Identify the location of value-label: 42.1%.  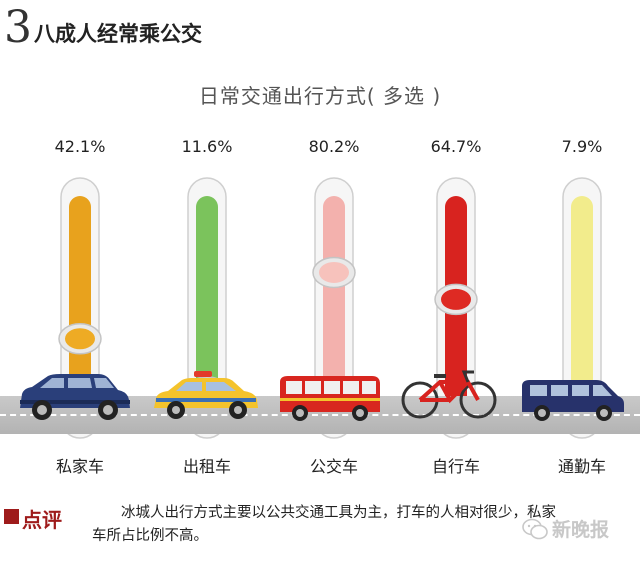
(80, 146).